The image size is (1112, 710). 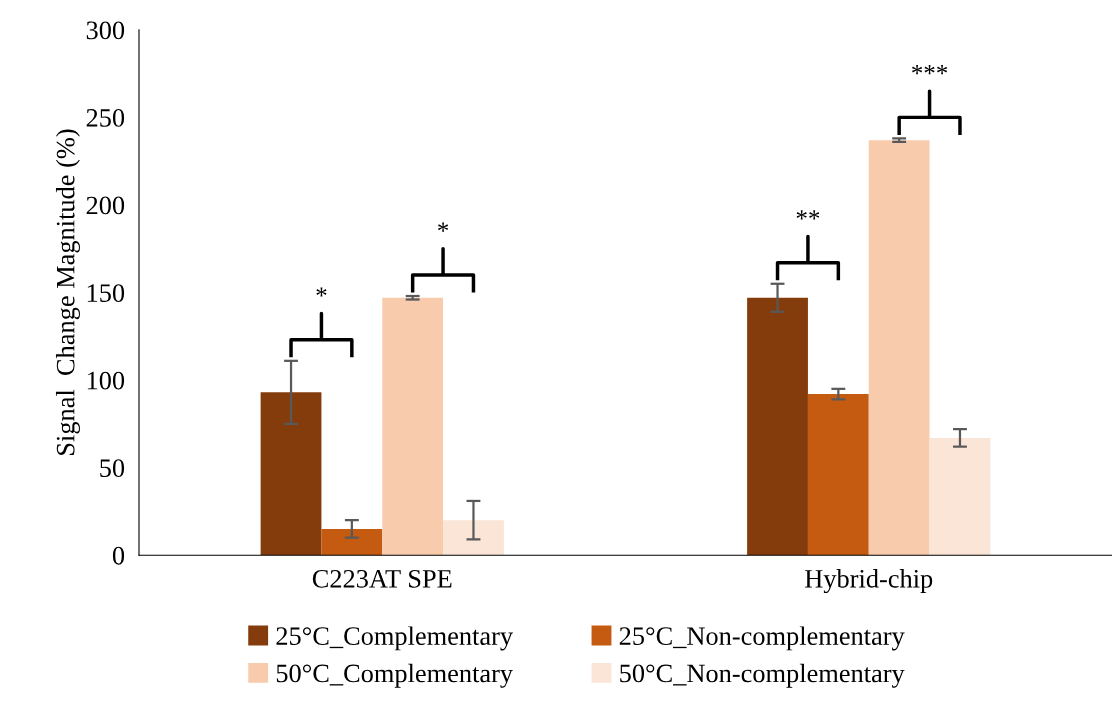 What do you see at coordinates (118, 555) in the screenshot?
I see `y-tick-label: 0` at bounding box center [118, 555].